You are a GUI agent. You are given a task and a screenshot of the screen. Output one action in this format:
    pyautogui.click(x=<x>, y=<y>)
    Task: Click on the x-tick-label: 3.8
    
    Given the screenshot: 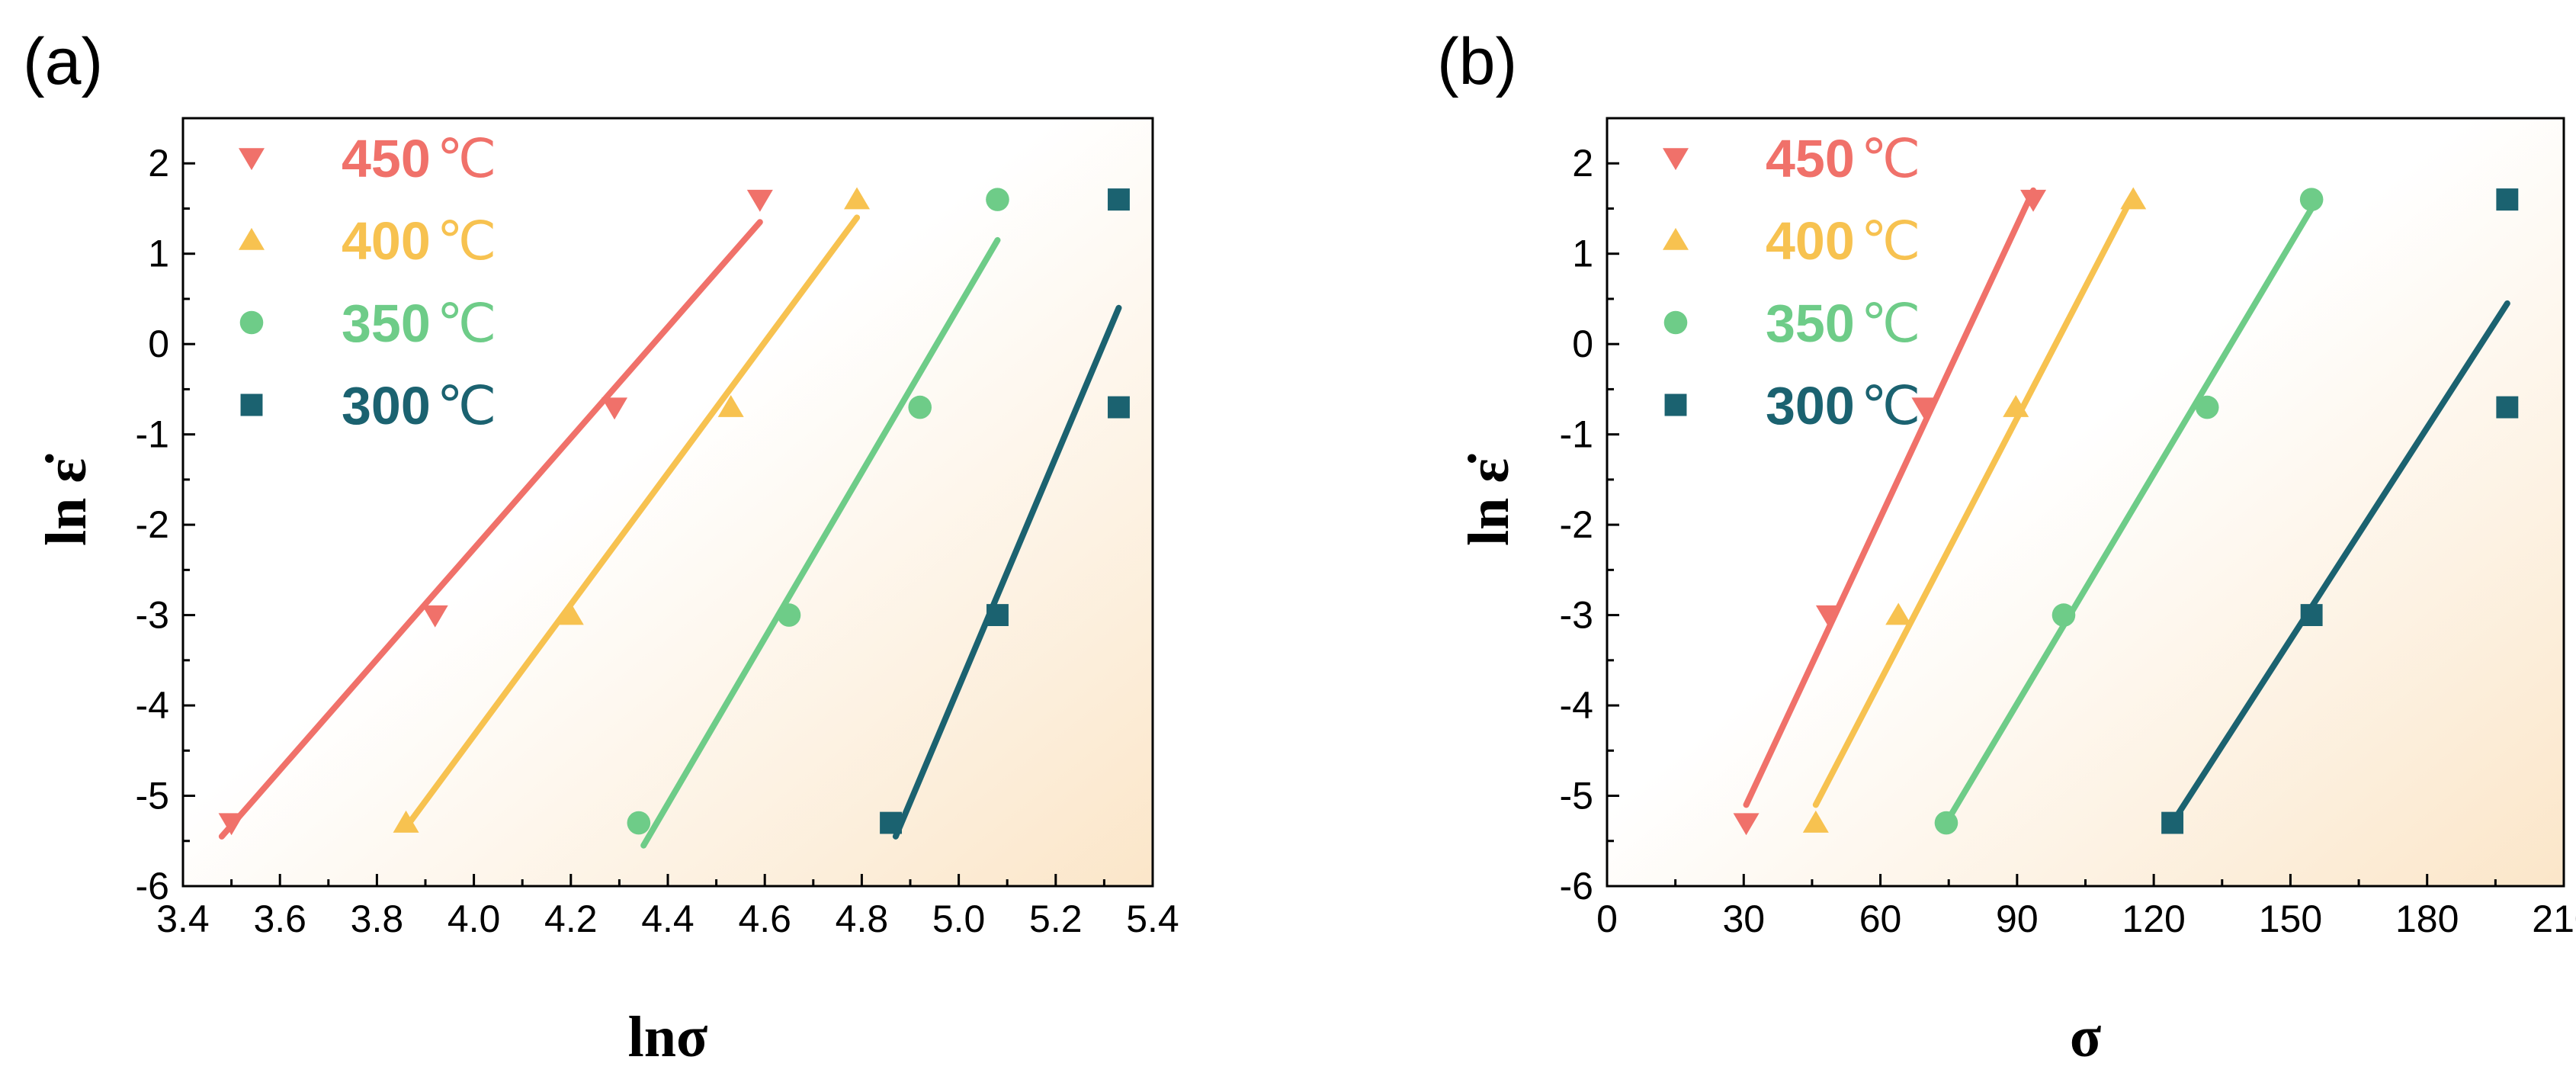 What is the action you would take?
    pyautogui.click(x=377, y=919)
    